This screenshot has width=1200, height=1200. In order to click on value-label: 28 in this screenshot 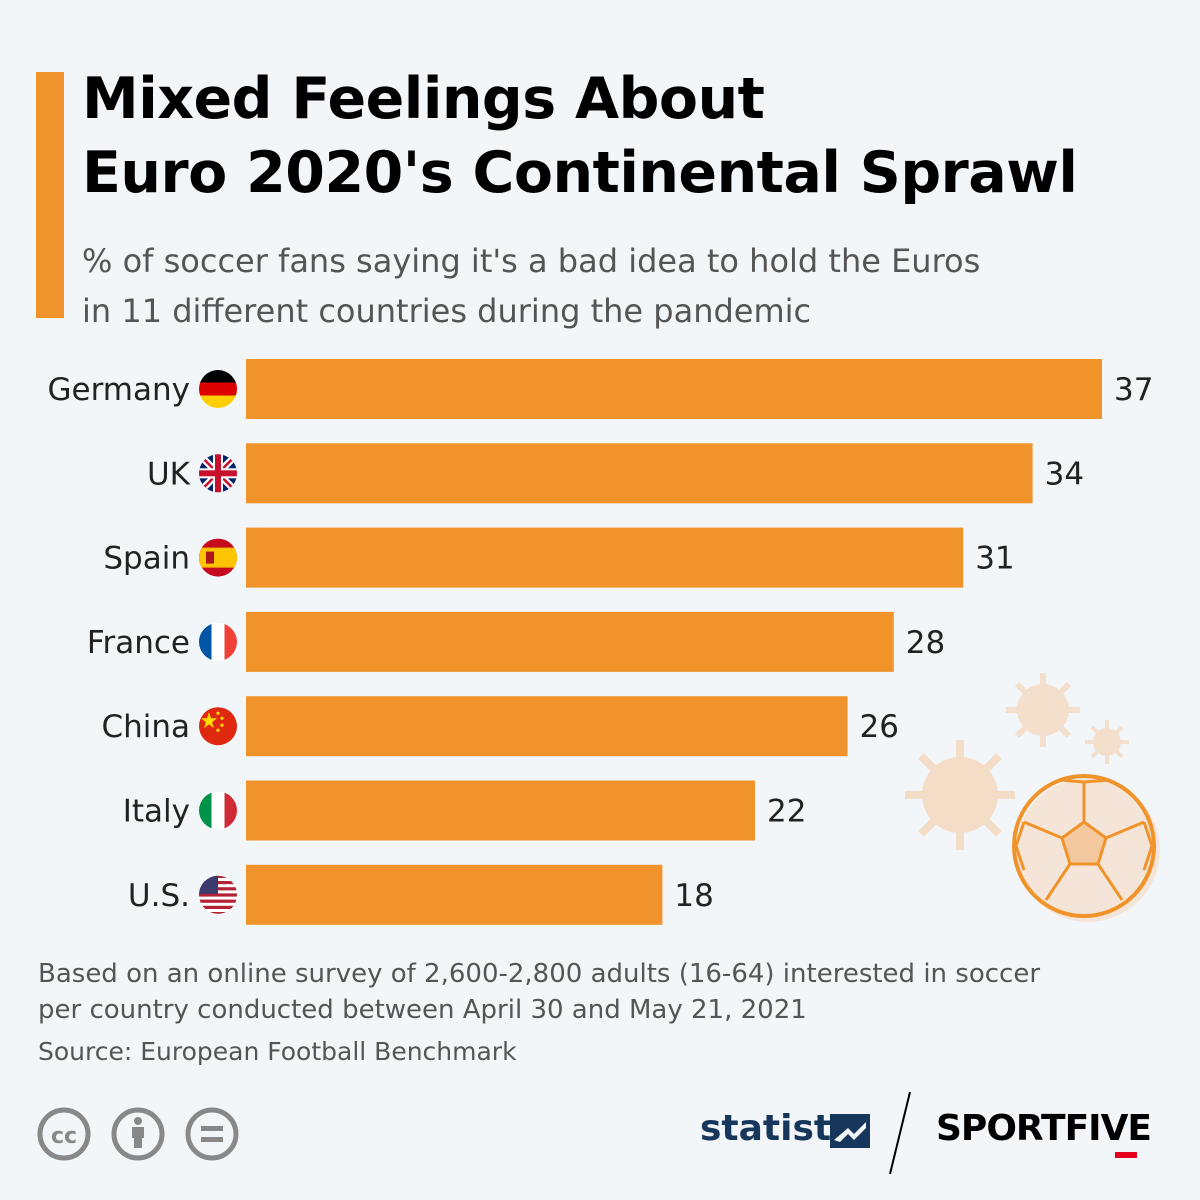, I will do `click(925, 643)`.